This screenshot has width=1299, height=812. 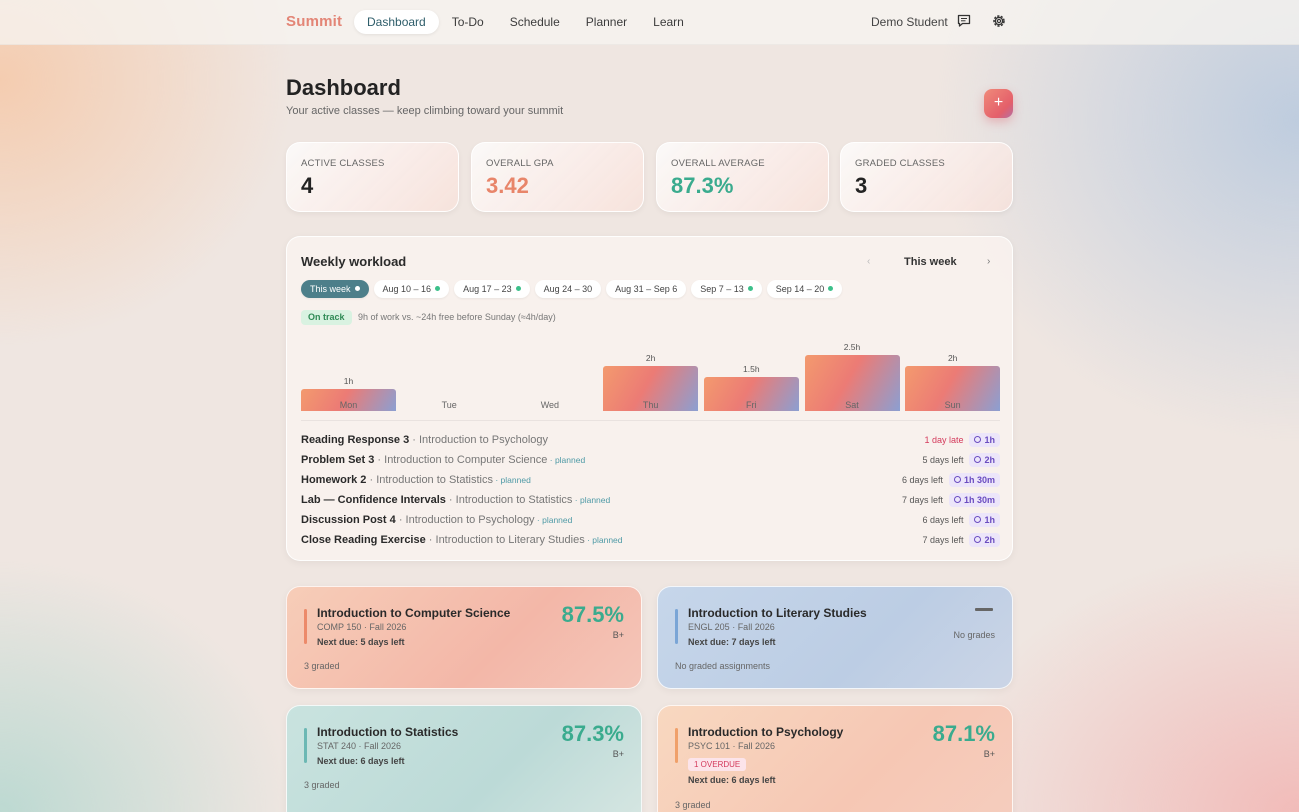 What do you see at coordinates (804, 289) in the screenshot?
I see `week-chip: Sep 14 – 20` at bounding box center [804, 289].